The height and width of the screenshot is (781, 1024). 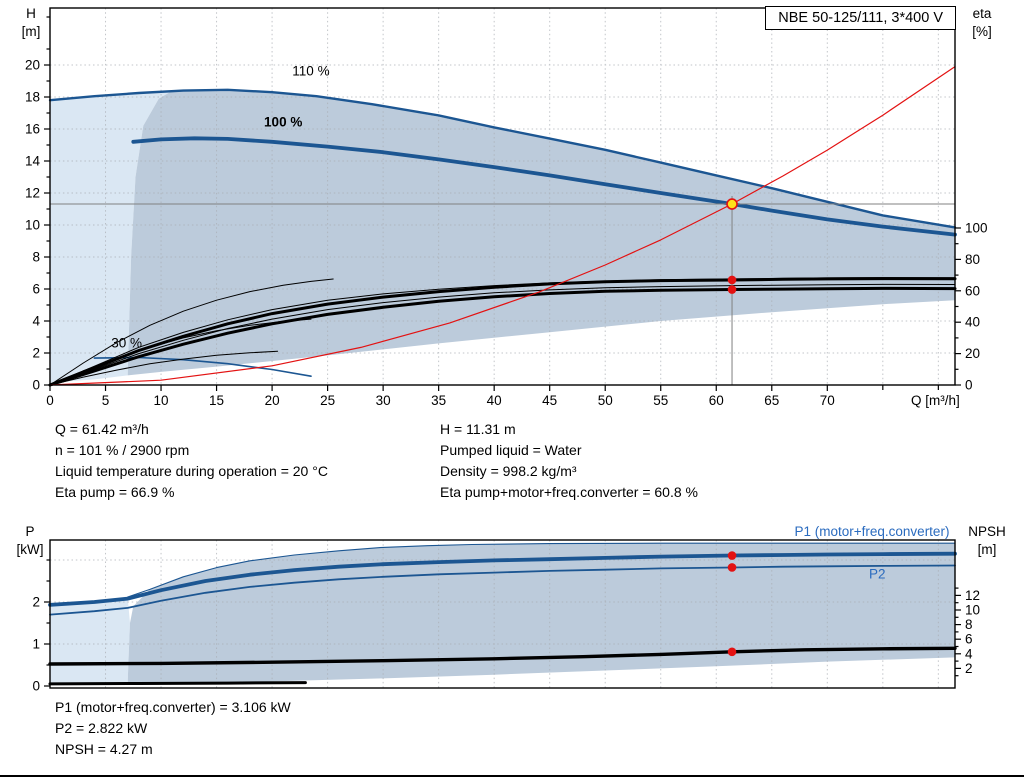 What do you see at coordinates (732, 289) in the screenshot?
I see `eta-total-point` at bounding box center [732, 289].